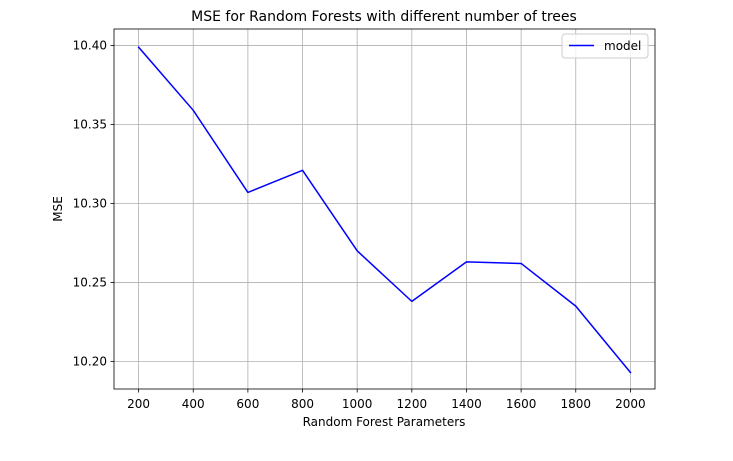 The width and height of the screenshot is (733, 461). I want to click on y-tick-label: 10.25, so click(90, 282).